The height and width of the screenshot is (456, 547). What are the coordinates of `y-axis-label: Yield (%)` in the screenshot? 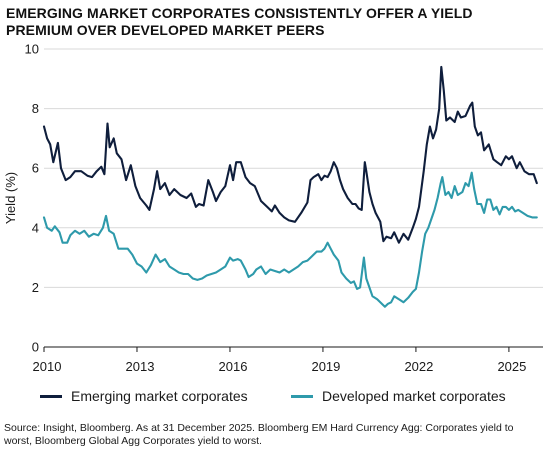 It's located at (10, 198).